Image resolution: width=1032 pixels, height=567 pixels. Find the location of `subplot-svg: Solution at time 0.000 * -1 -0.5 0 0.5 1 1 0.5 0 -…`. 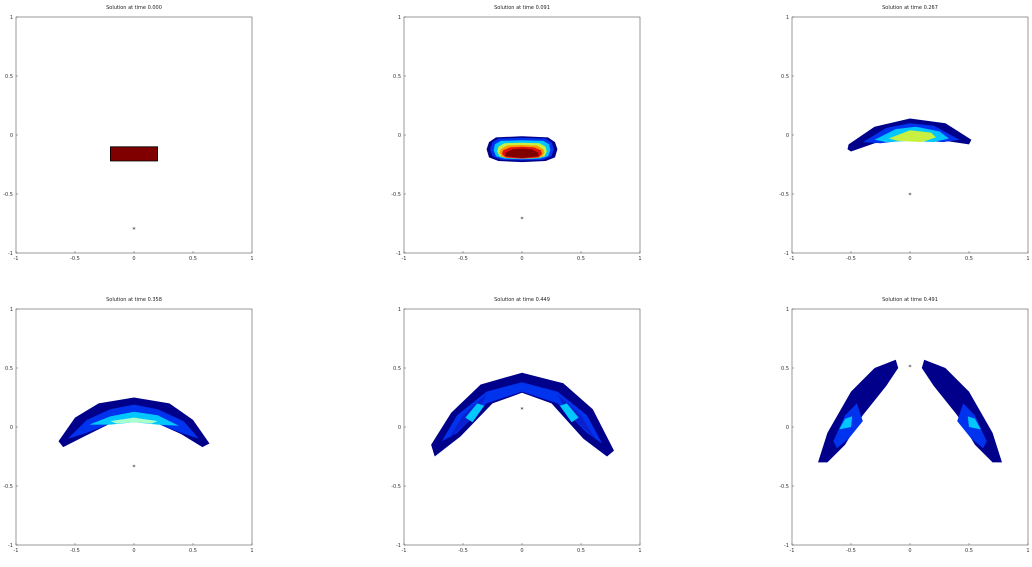

subplot-svg: Solution at time 0.000 * -1 -0.5 0 0.5 1 1 0.5 0 -… is located at coordinates (128, 133).